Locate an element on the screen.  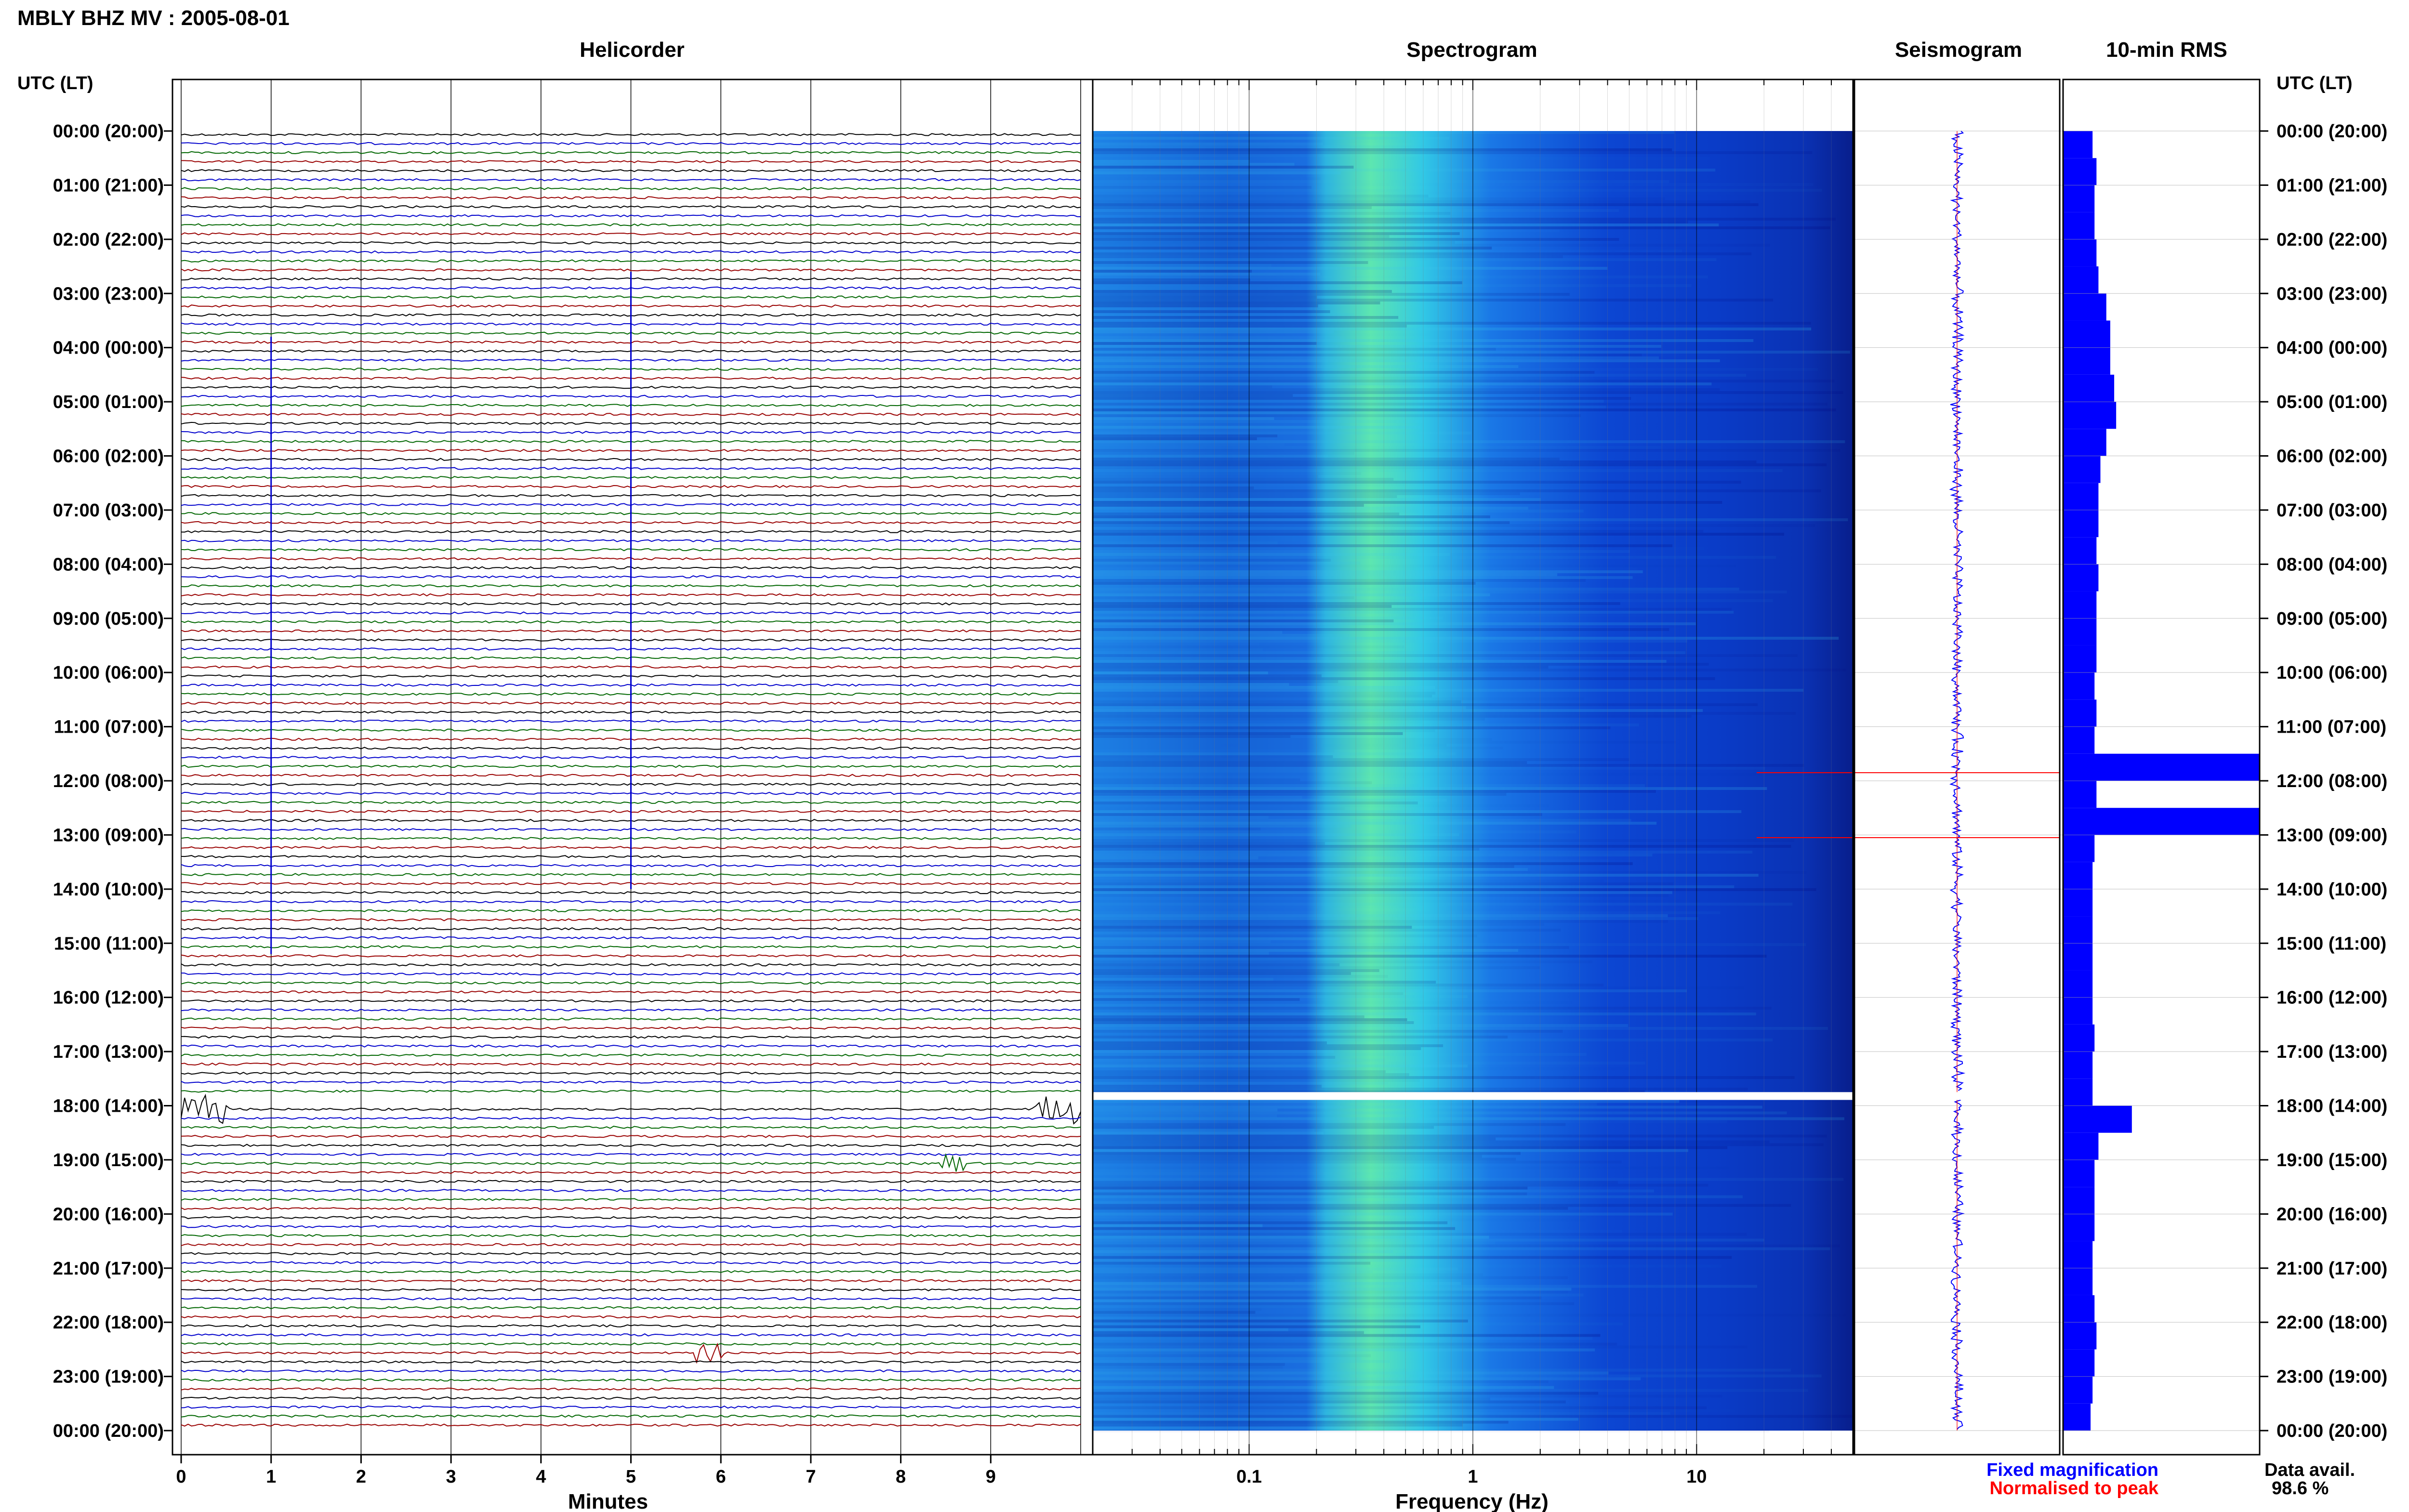
time-label-left: 04:00 (00:00) is located at coordinates (108, 348).